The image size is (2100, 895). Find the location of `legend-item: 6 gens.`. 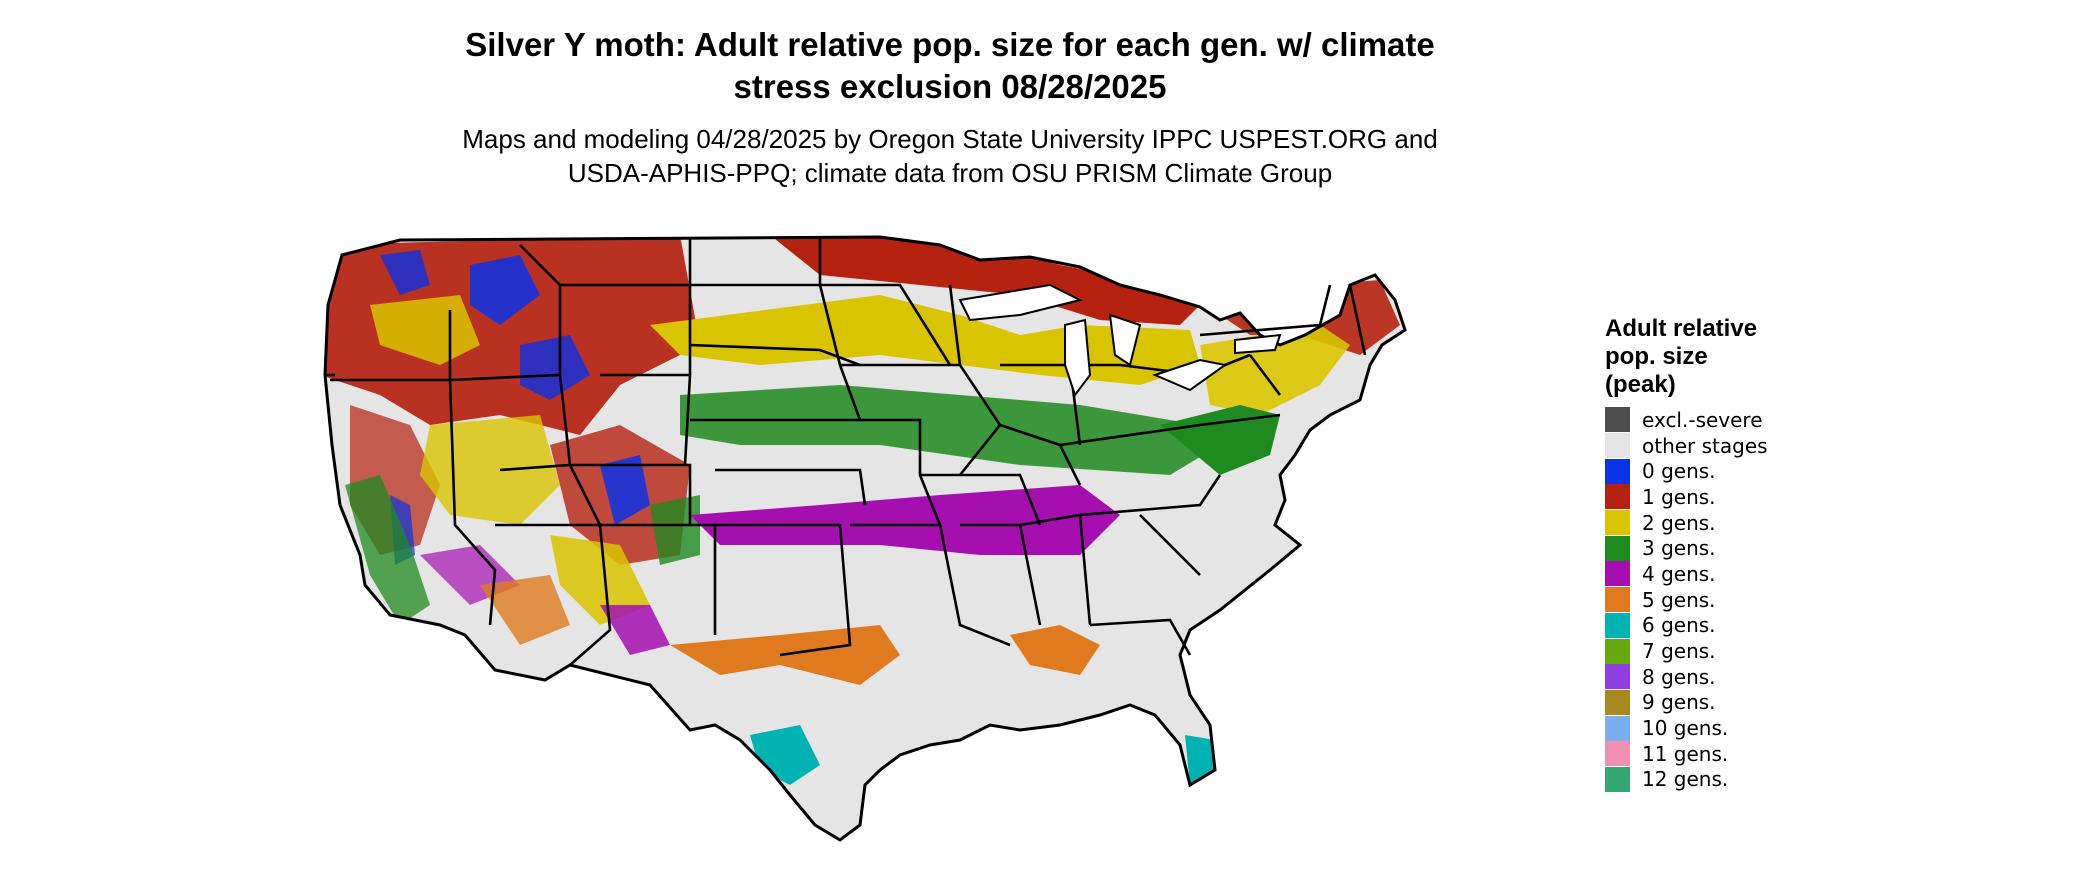

legend-item: 6 gens. is located at coordinates (1755, 625).